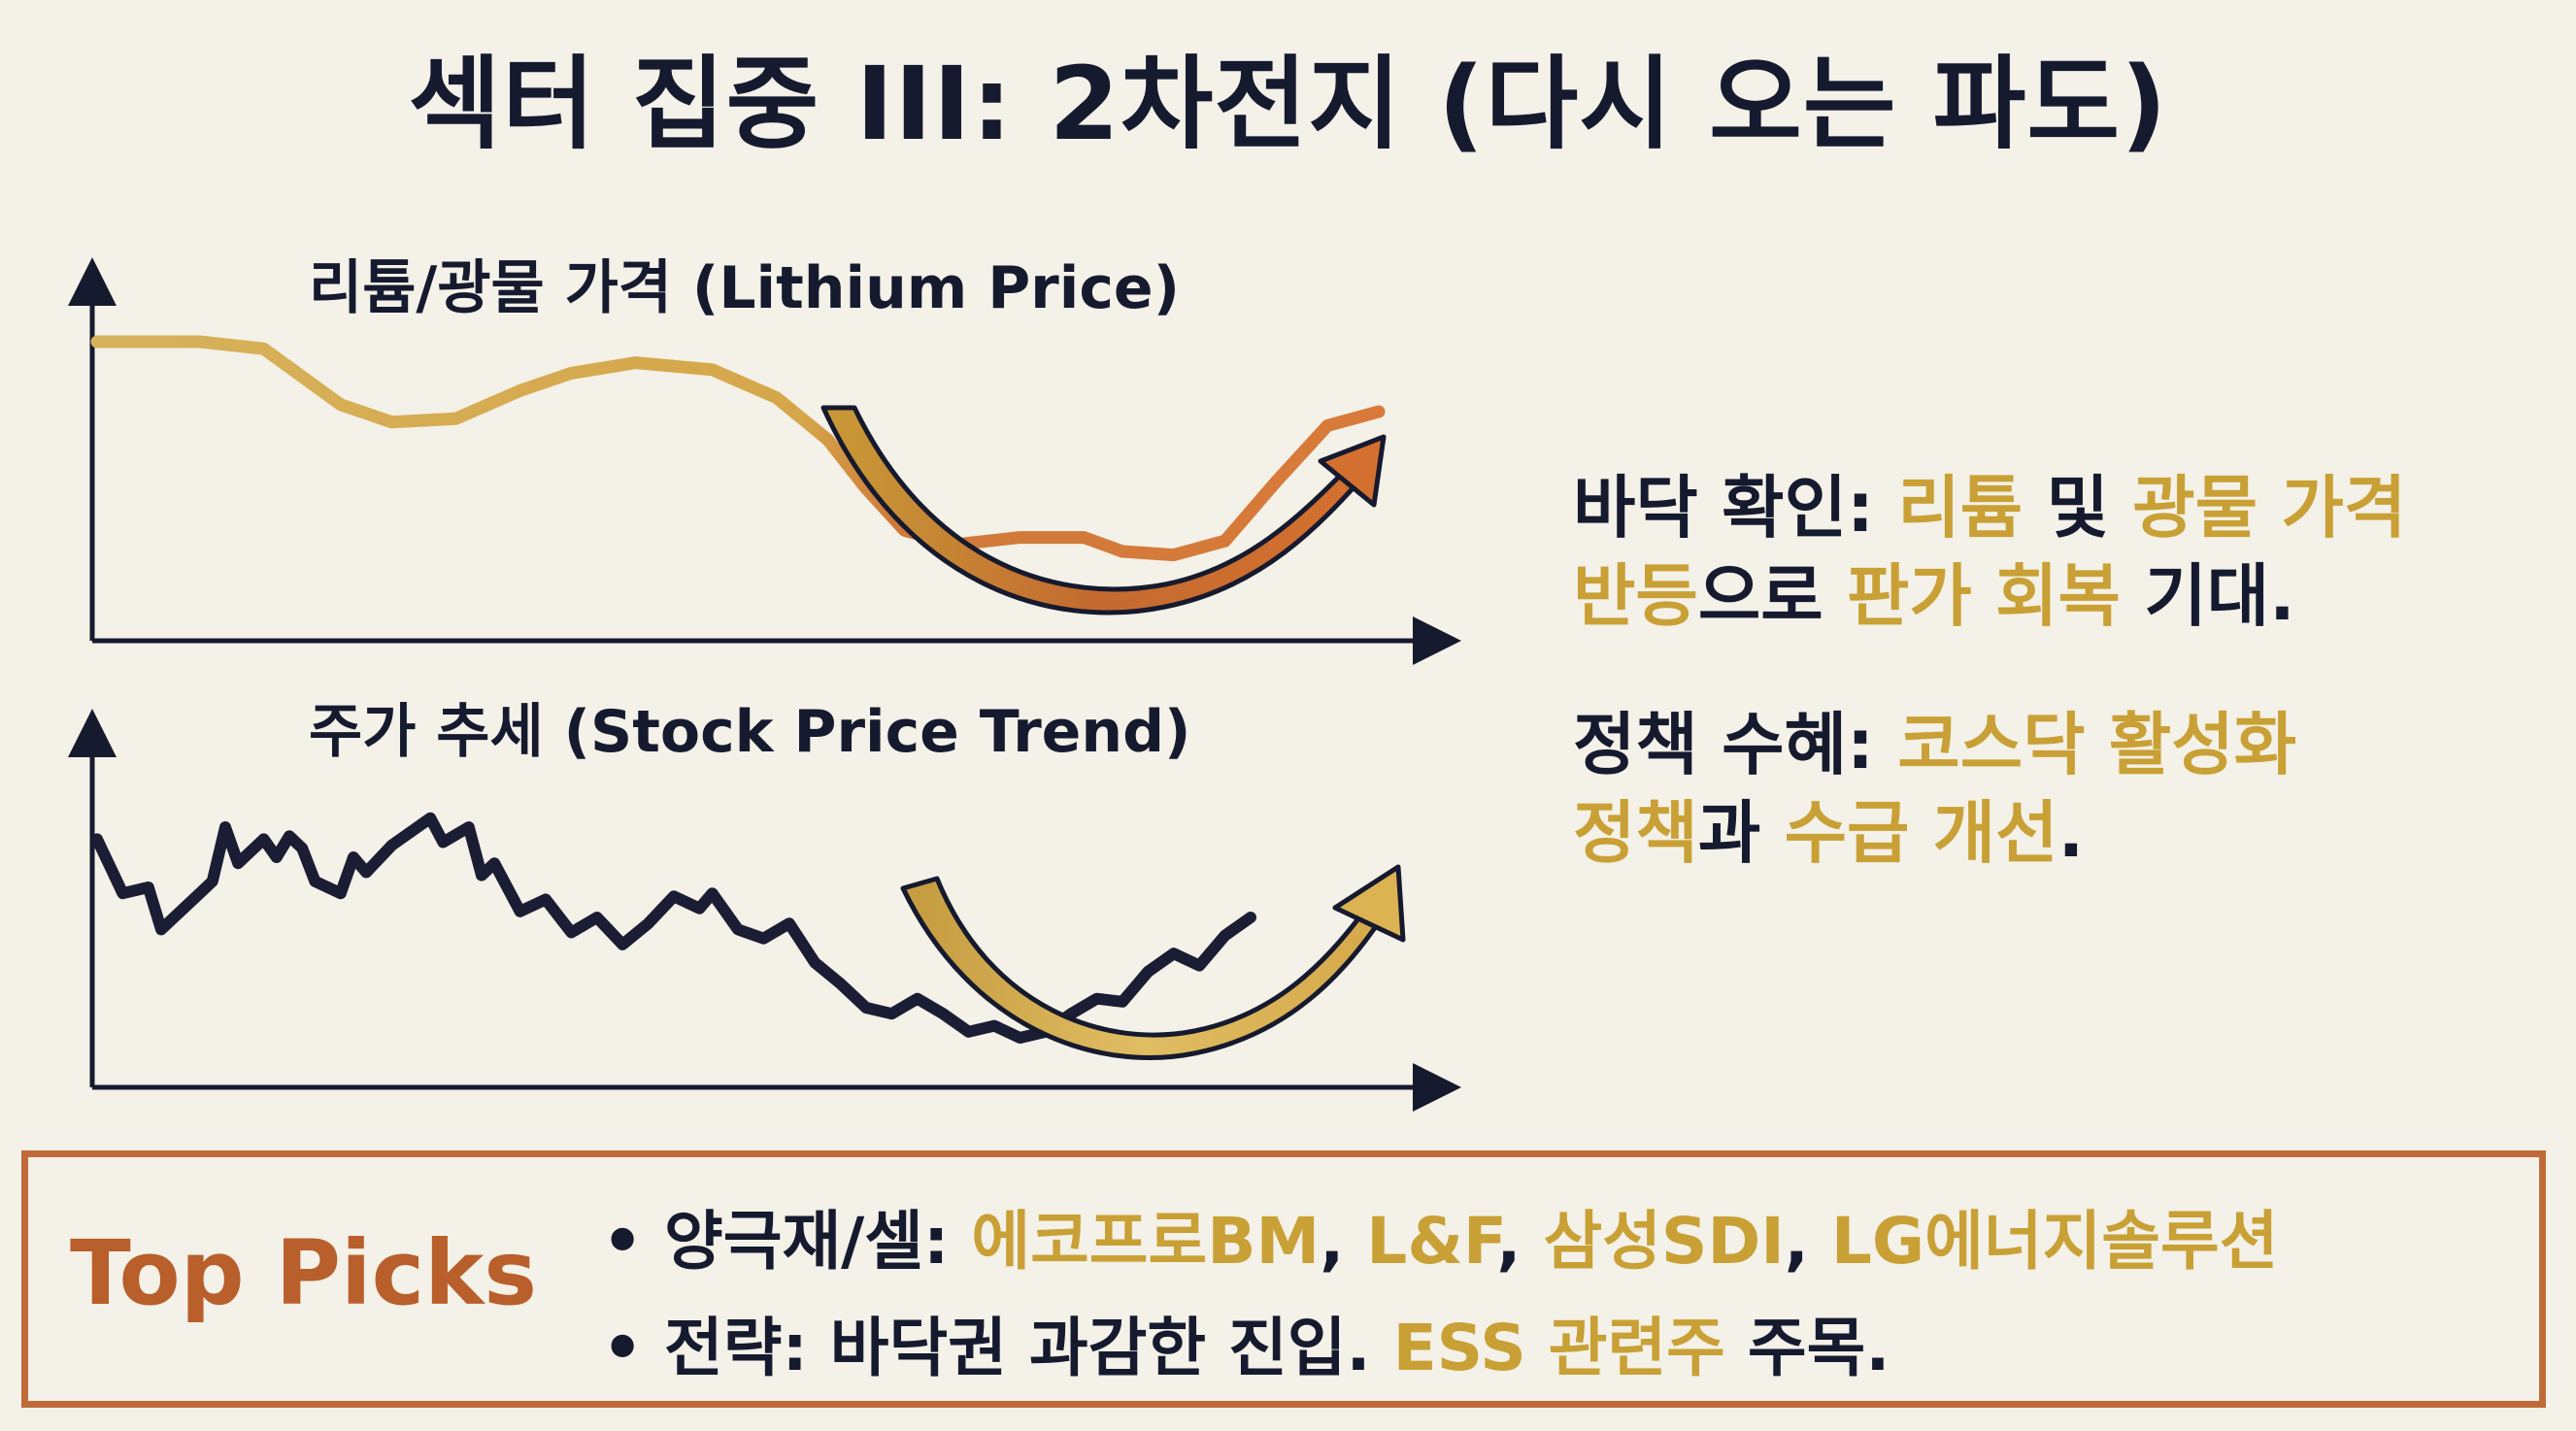  I want to click on stock-trend-line, so click(673, 928).